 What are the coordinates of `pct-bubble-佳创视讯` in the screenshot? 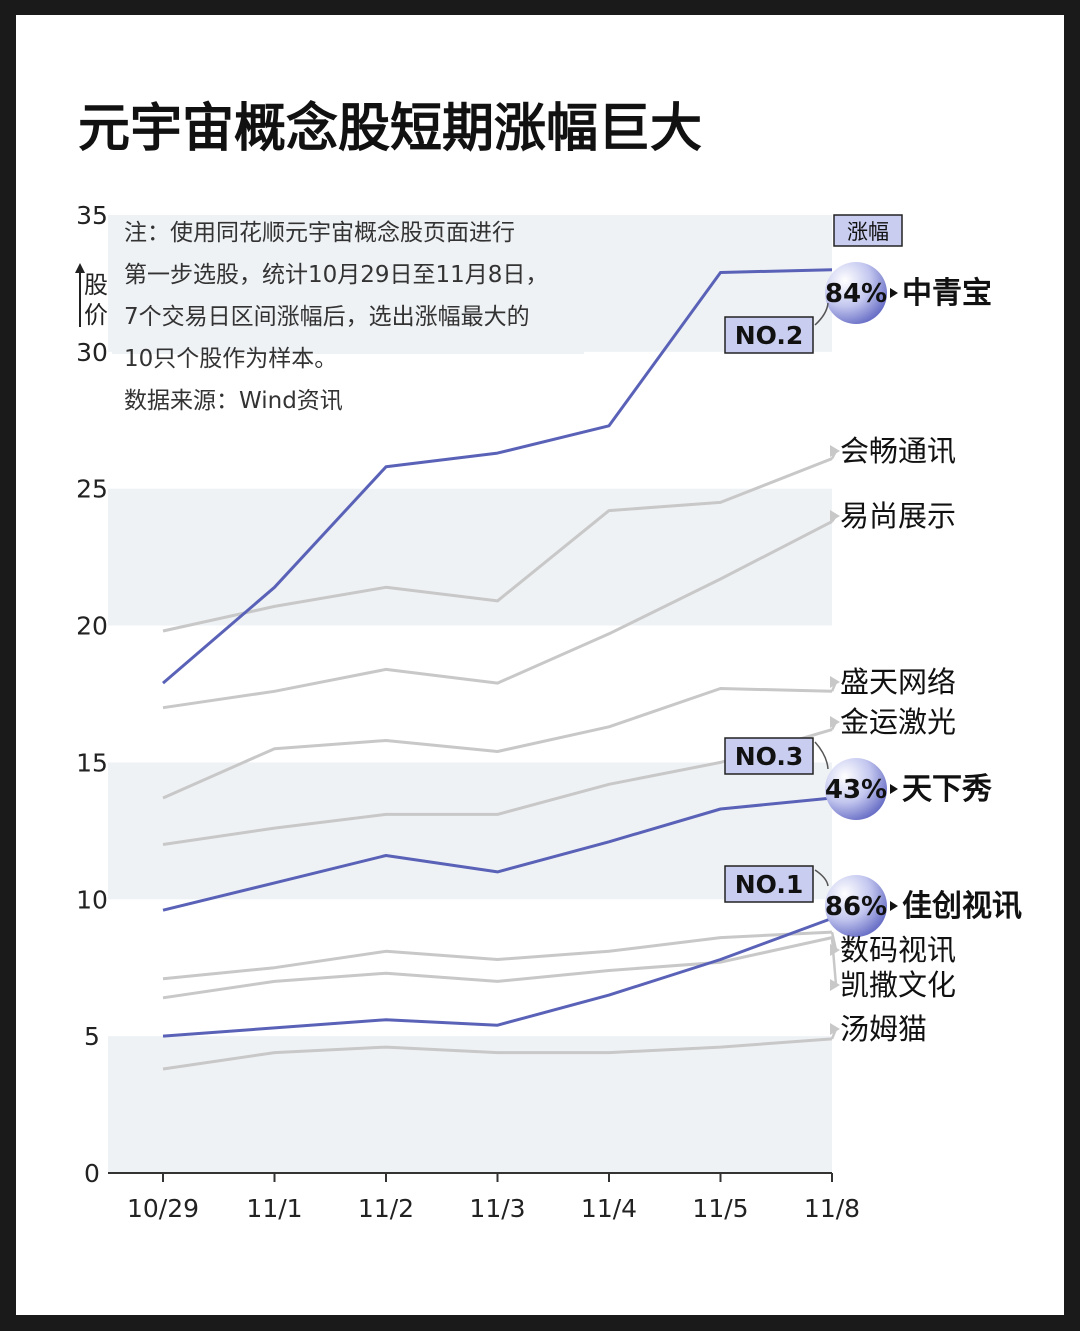 It's located at (856, 906).